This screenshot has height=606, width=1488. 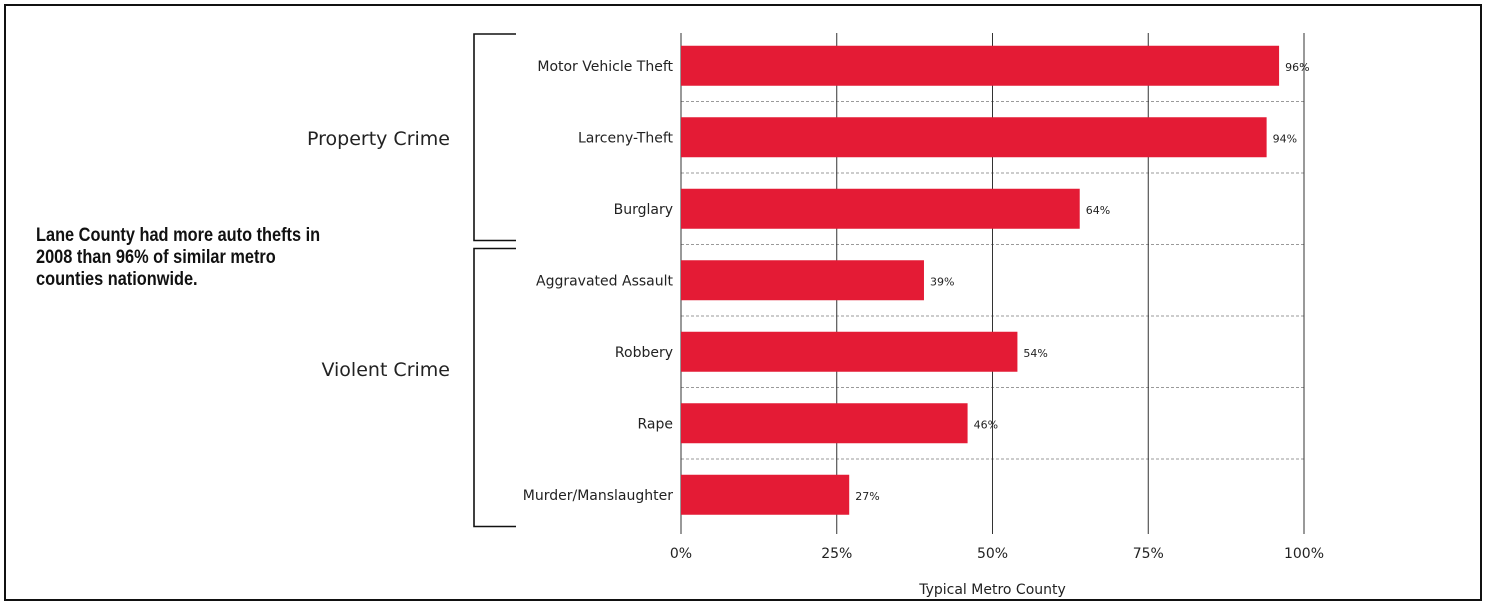 I want to click on bar-motor-vehicle-theft, so click(x=980, y=65).